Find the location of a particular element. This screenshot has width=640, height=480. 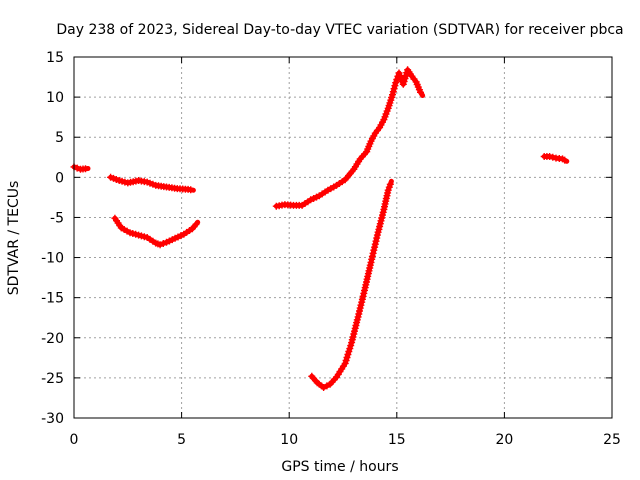

y-tick-label: 10 is located at coordinates (55, 98).